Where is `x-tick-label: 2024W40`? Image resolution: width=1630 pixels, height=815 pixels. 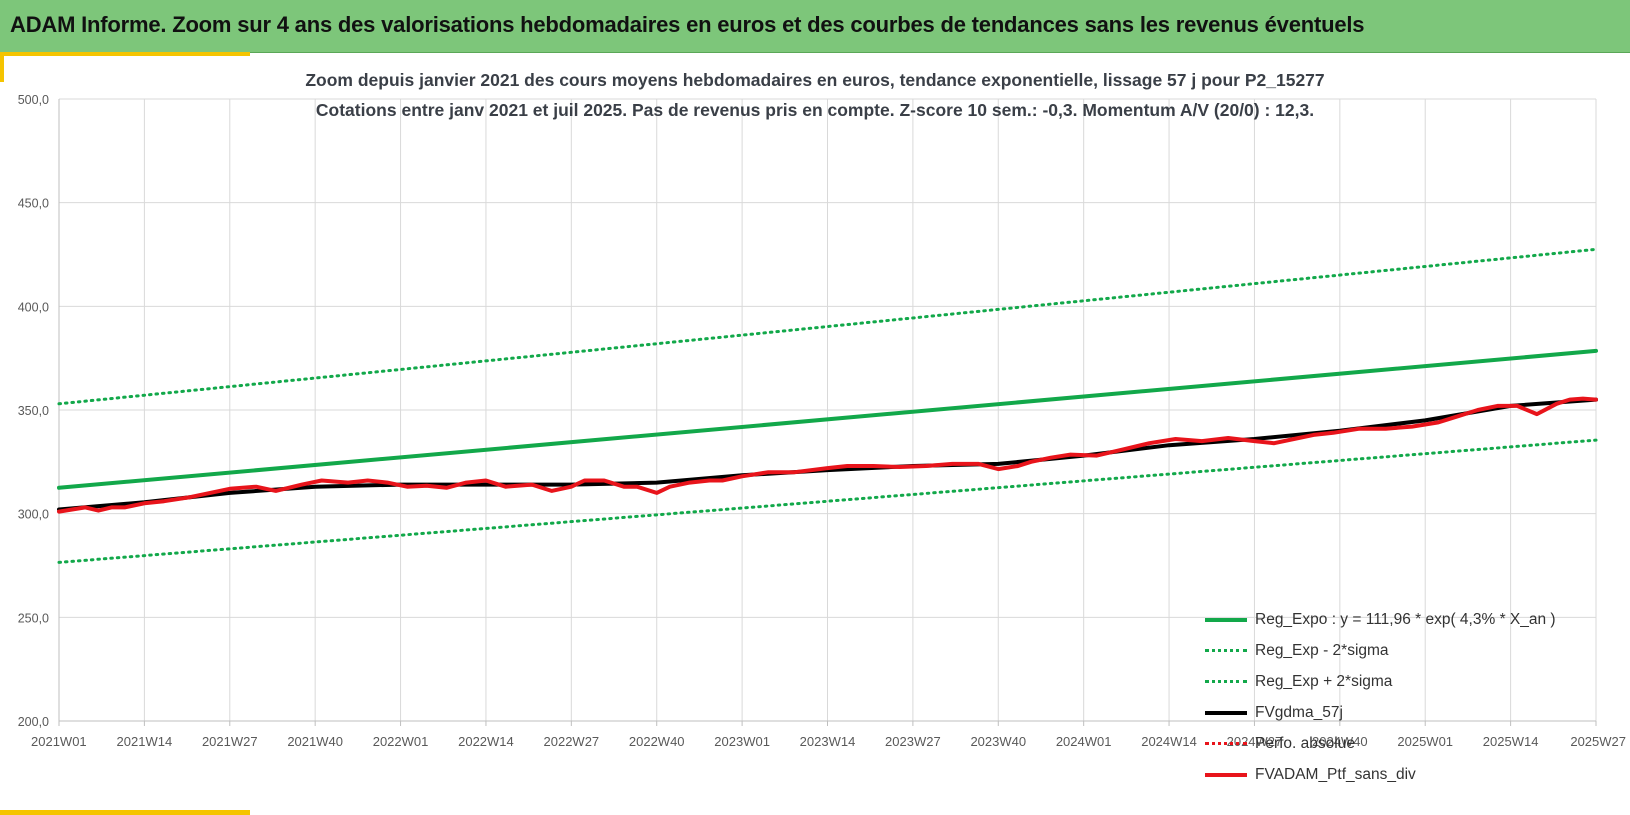
x-tick-label: 2024W40 is located at coordinates (1340, 741).